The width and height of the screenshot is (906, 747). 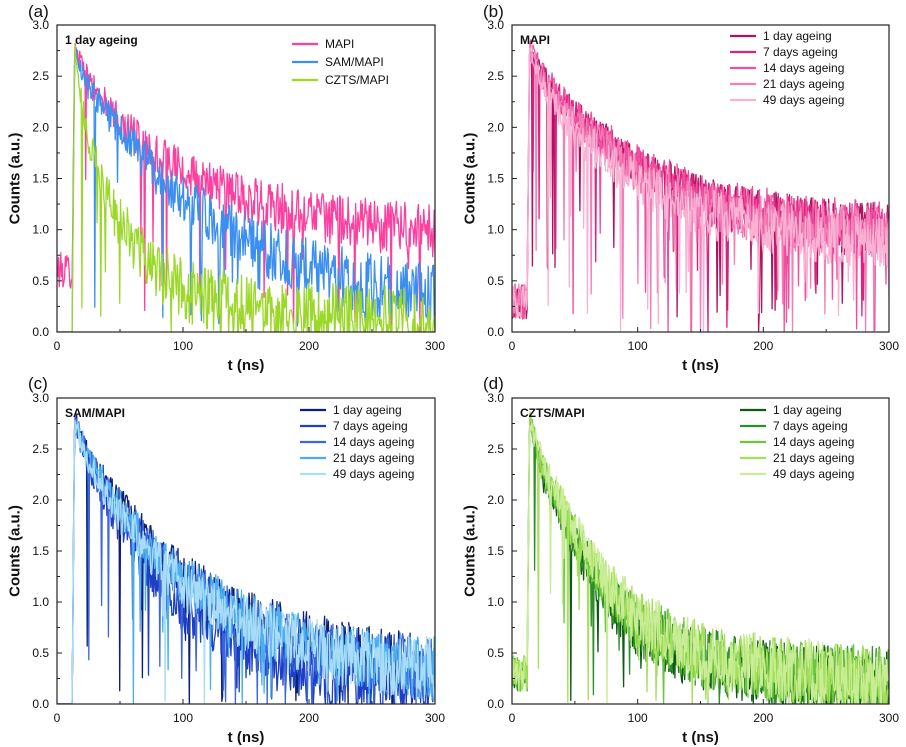 What do you see at coordinates (101, 40) in the screenshot?
I see `inset-title: 1 day ageing` at bounding box center [101, 40].